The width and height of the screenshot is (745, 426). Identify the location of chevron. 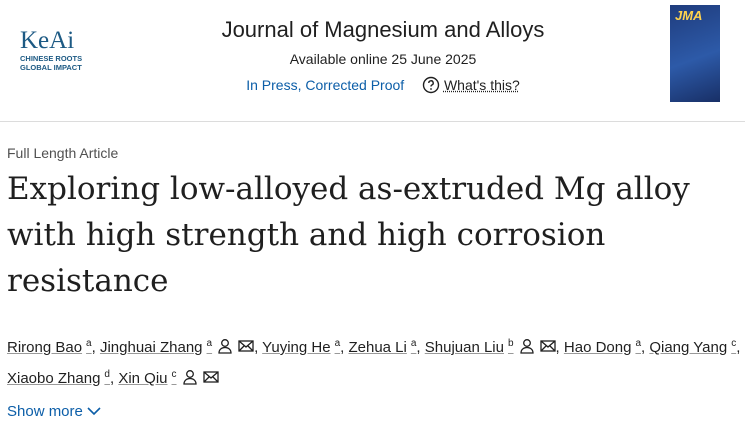
(94, 411).